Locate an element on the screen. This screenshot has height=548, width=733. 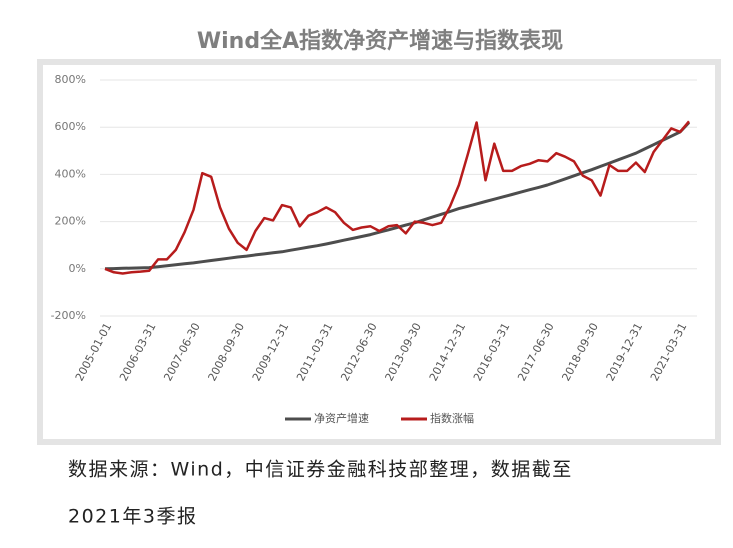
legend-label: 指数涨幅 is located at coordinates (452, 418).